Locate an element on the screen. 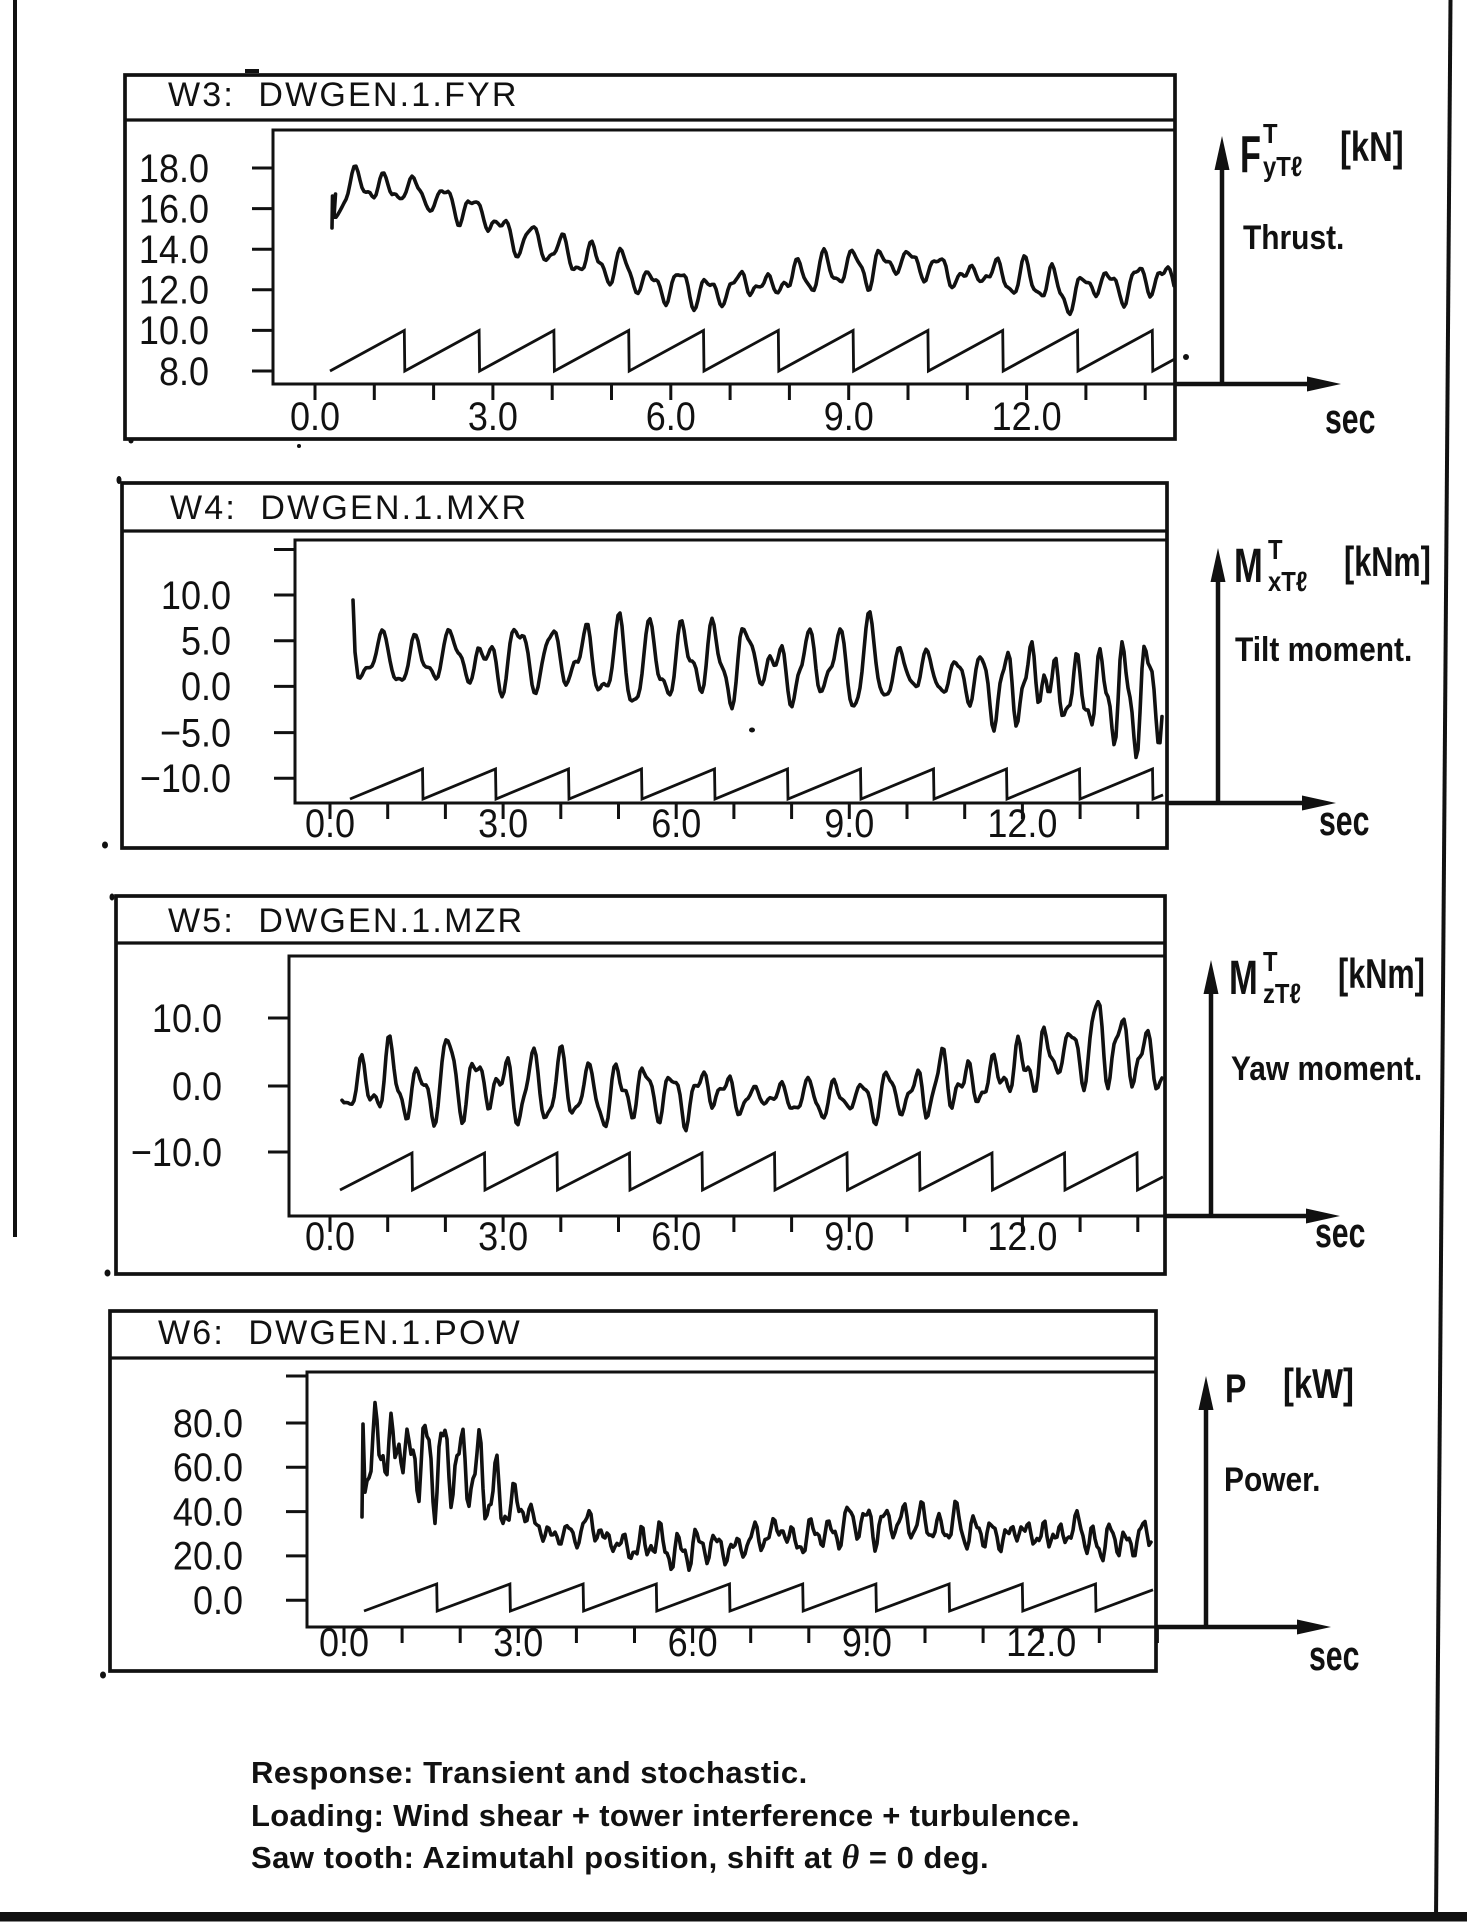 The image size is (1467, 1929). svg-text: 18.0 is located at coordinates (174, 169).